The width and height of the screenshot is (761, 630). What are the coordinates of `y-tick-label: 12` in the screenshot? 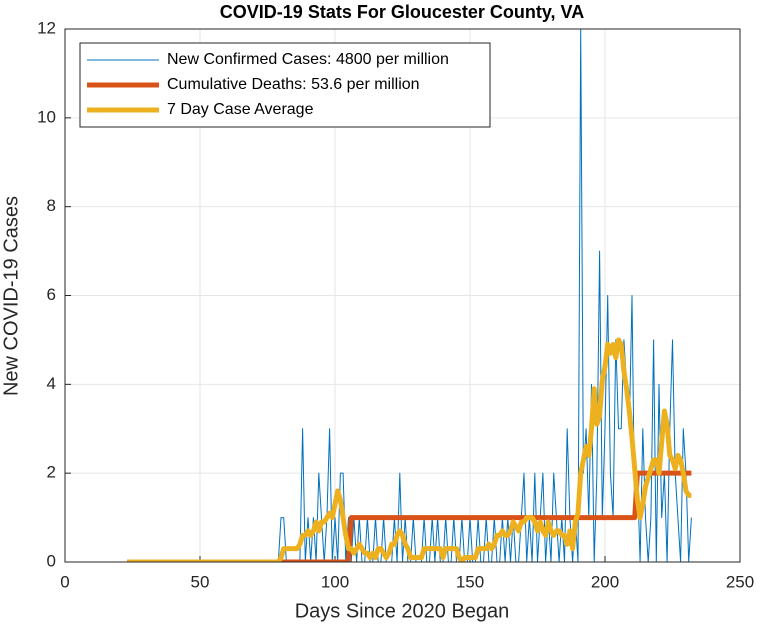 It's located at (46, 27).